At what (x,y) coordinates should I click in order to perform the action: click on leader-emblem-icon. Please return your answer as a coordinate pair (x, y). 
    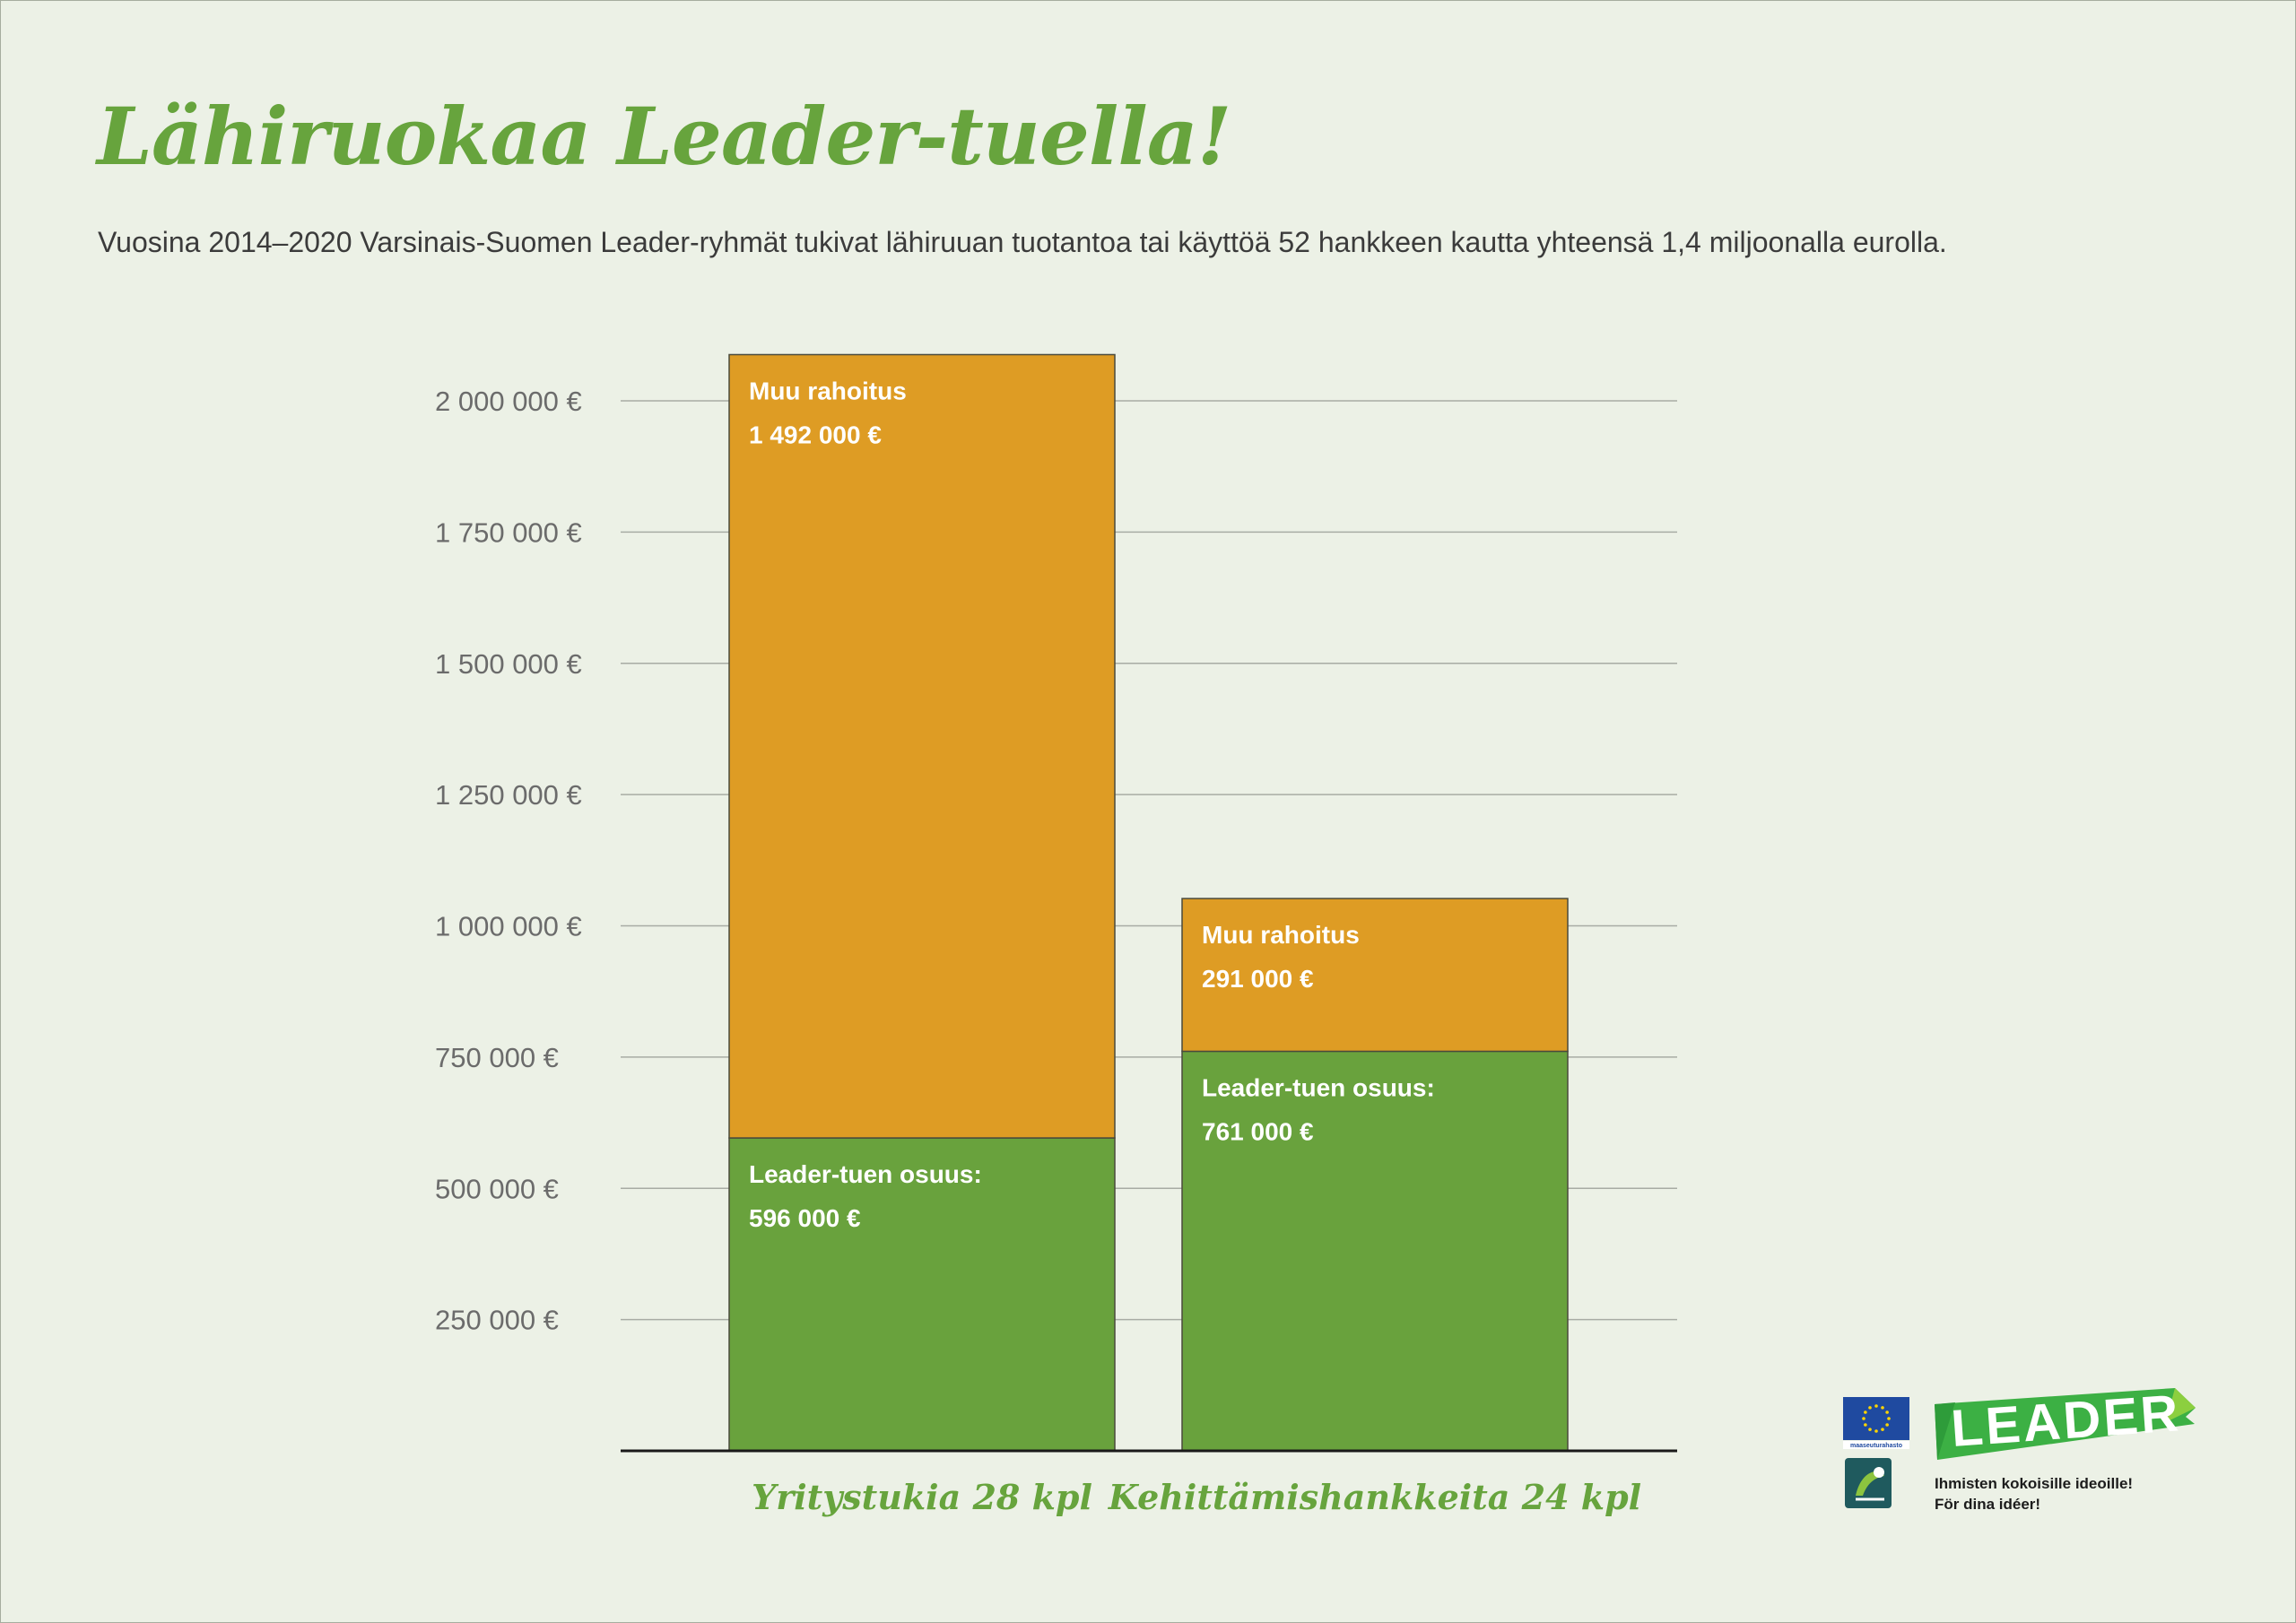
    Looking at the image, I should click on (1868, 1483).